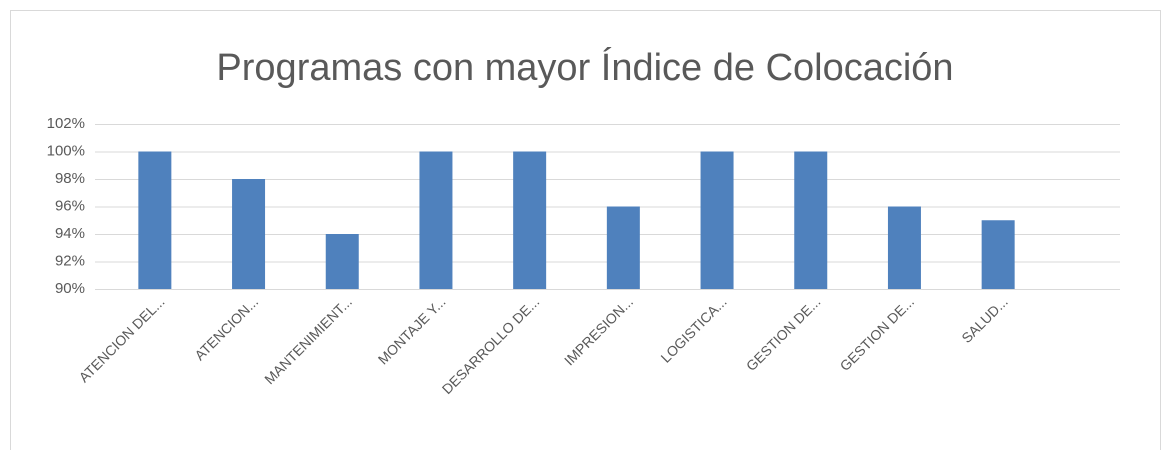  What do you see at coordinates (70, 205) in the screenshot?
I see `y-tick-label: 96%` at bounding box center [70, 205].